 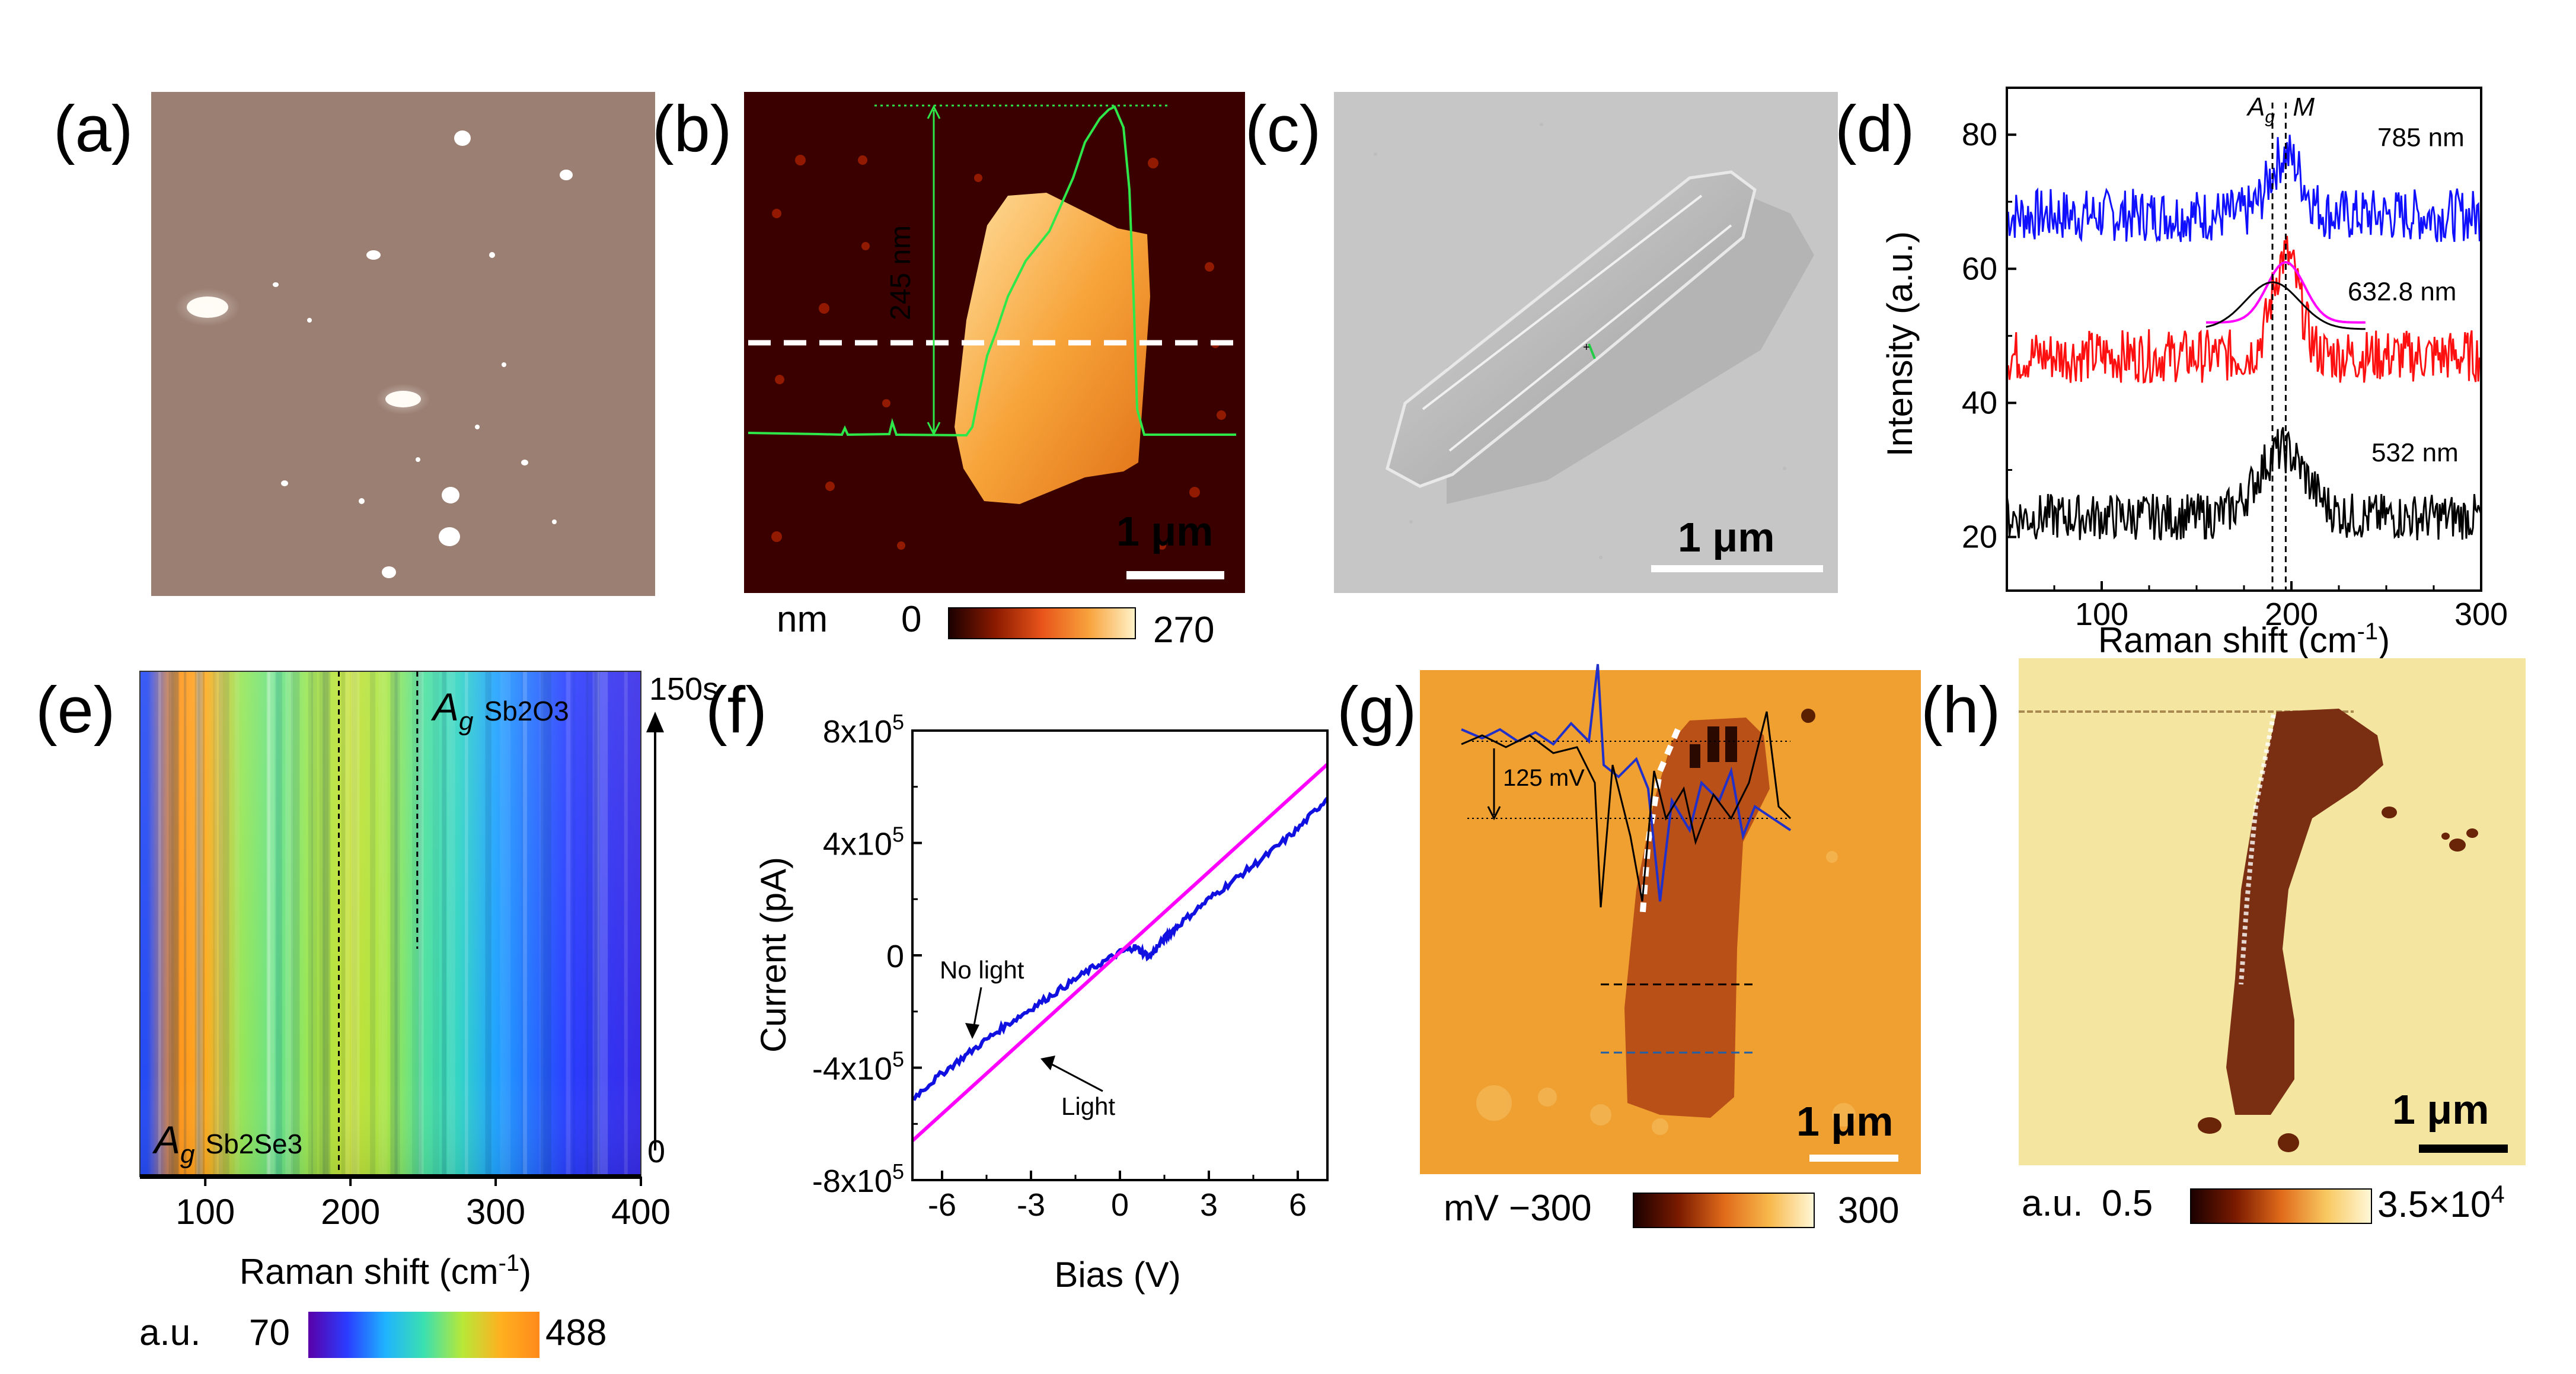 I want to click on f-ytick-label: 0, so click(x=895, y=956).